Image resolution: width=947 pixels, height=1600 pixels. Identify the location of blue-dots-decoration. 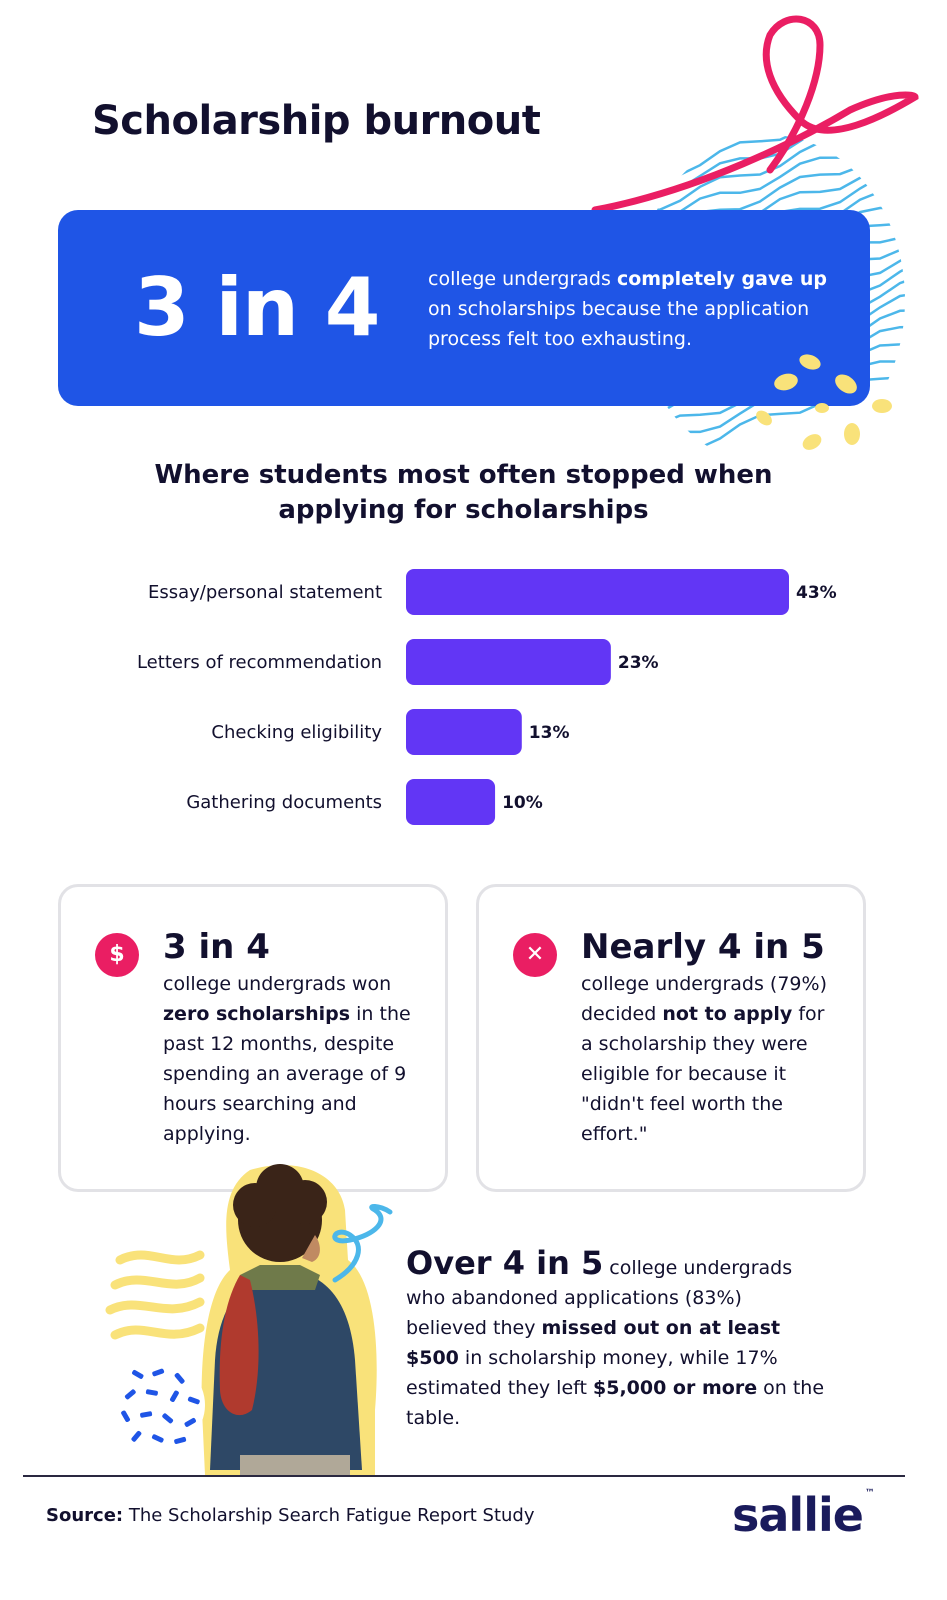
(160, 1405).